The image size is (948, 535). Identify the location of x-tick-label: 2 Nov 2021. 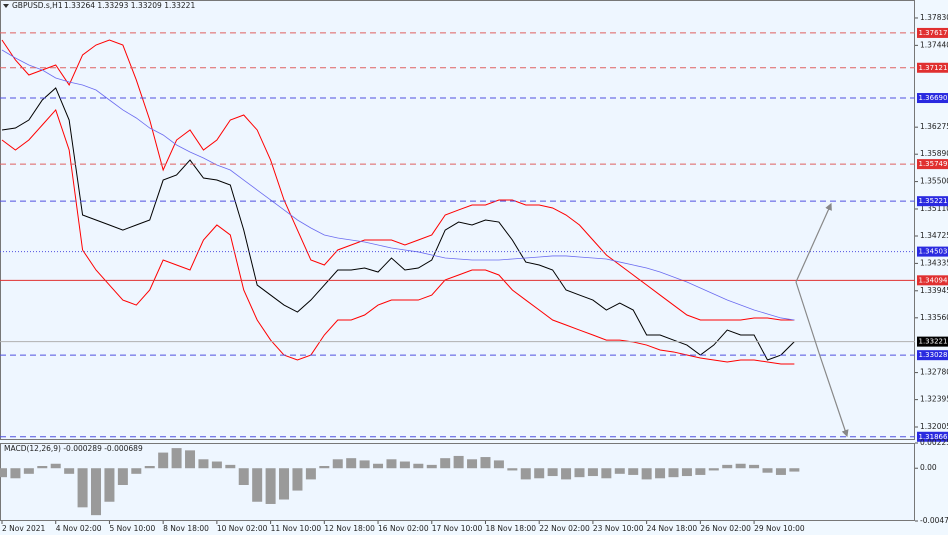
(23, 528).